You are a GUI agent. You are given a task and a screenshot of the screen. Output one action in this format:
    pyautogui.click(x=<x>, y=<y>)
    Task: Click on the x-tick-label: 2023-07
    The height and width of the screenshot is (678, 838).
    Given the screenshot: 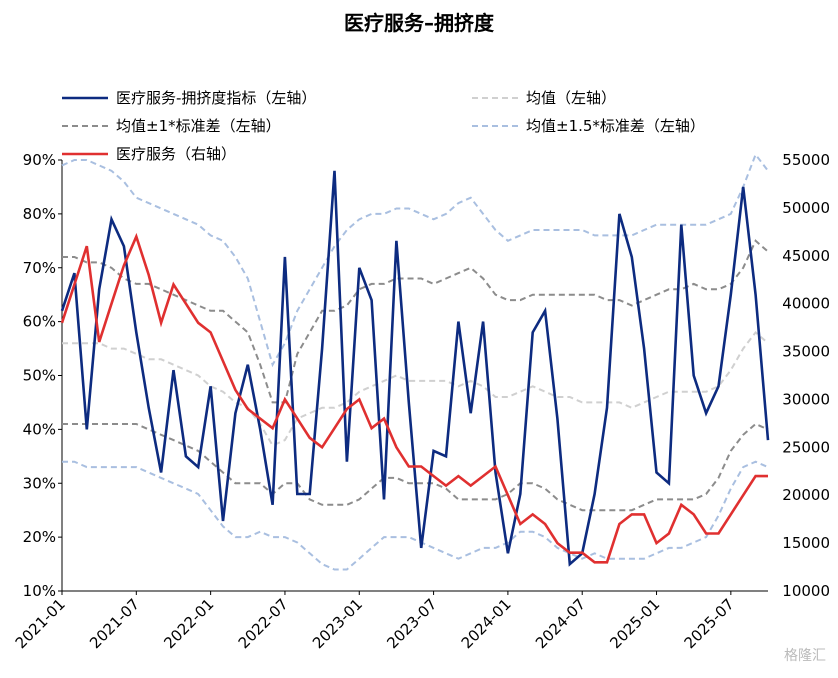 What is the action you would take?
    pyautogui.click(x=411, y=623)
    